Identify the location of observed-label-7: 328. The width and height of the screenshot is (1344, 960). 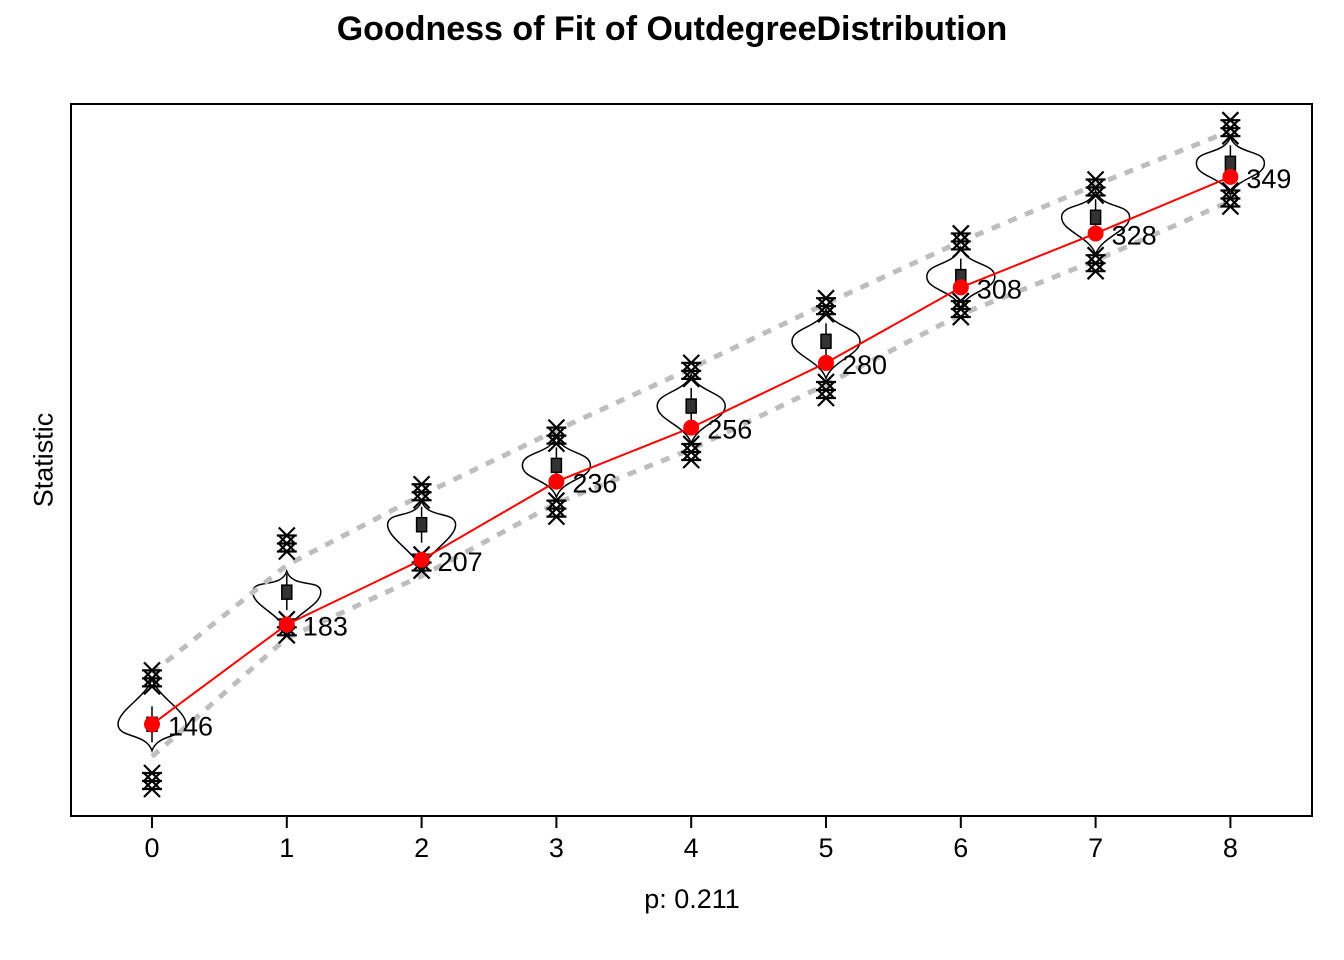
(1134, 235).